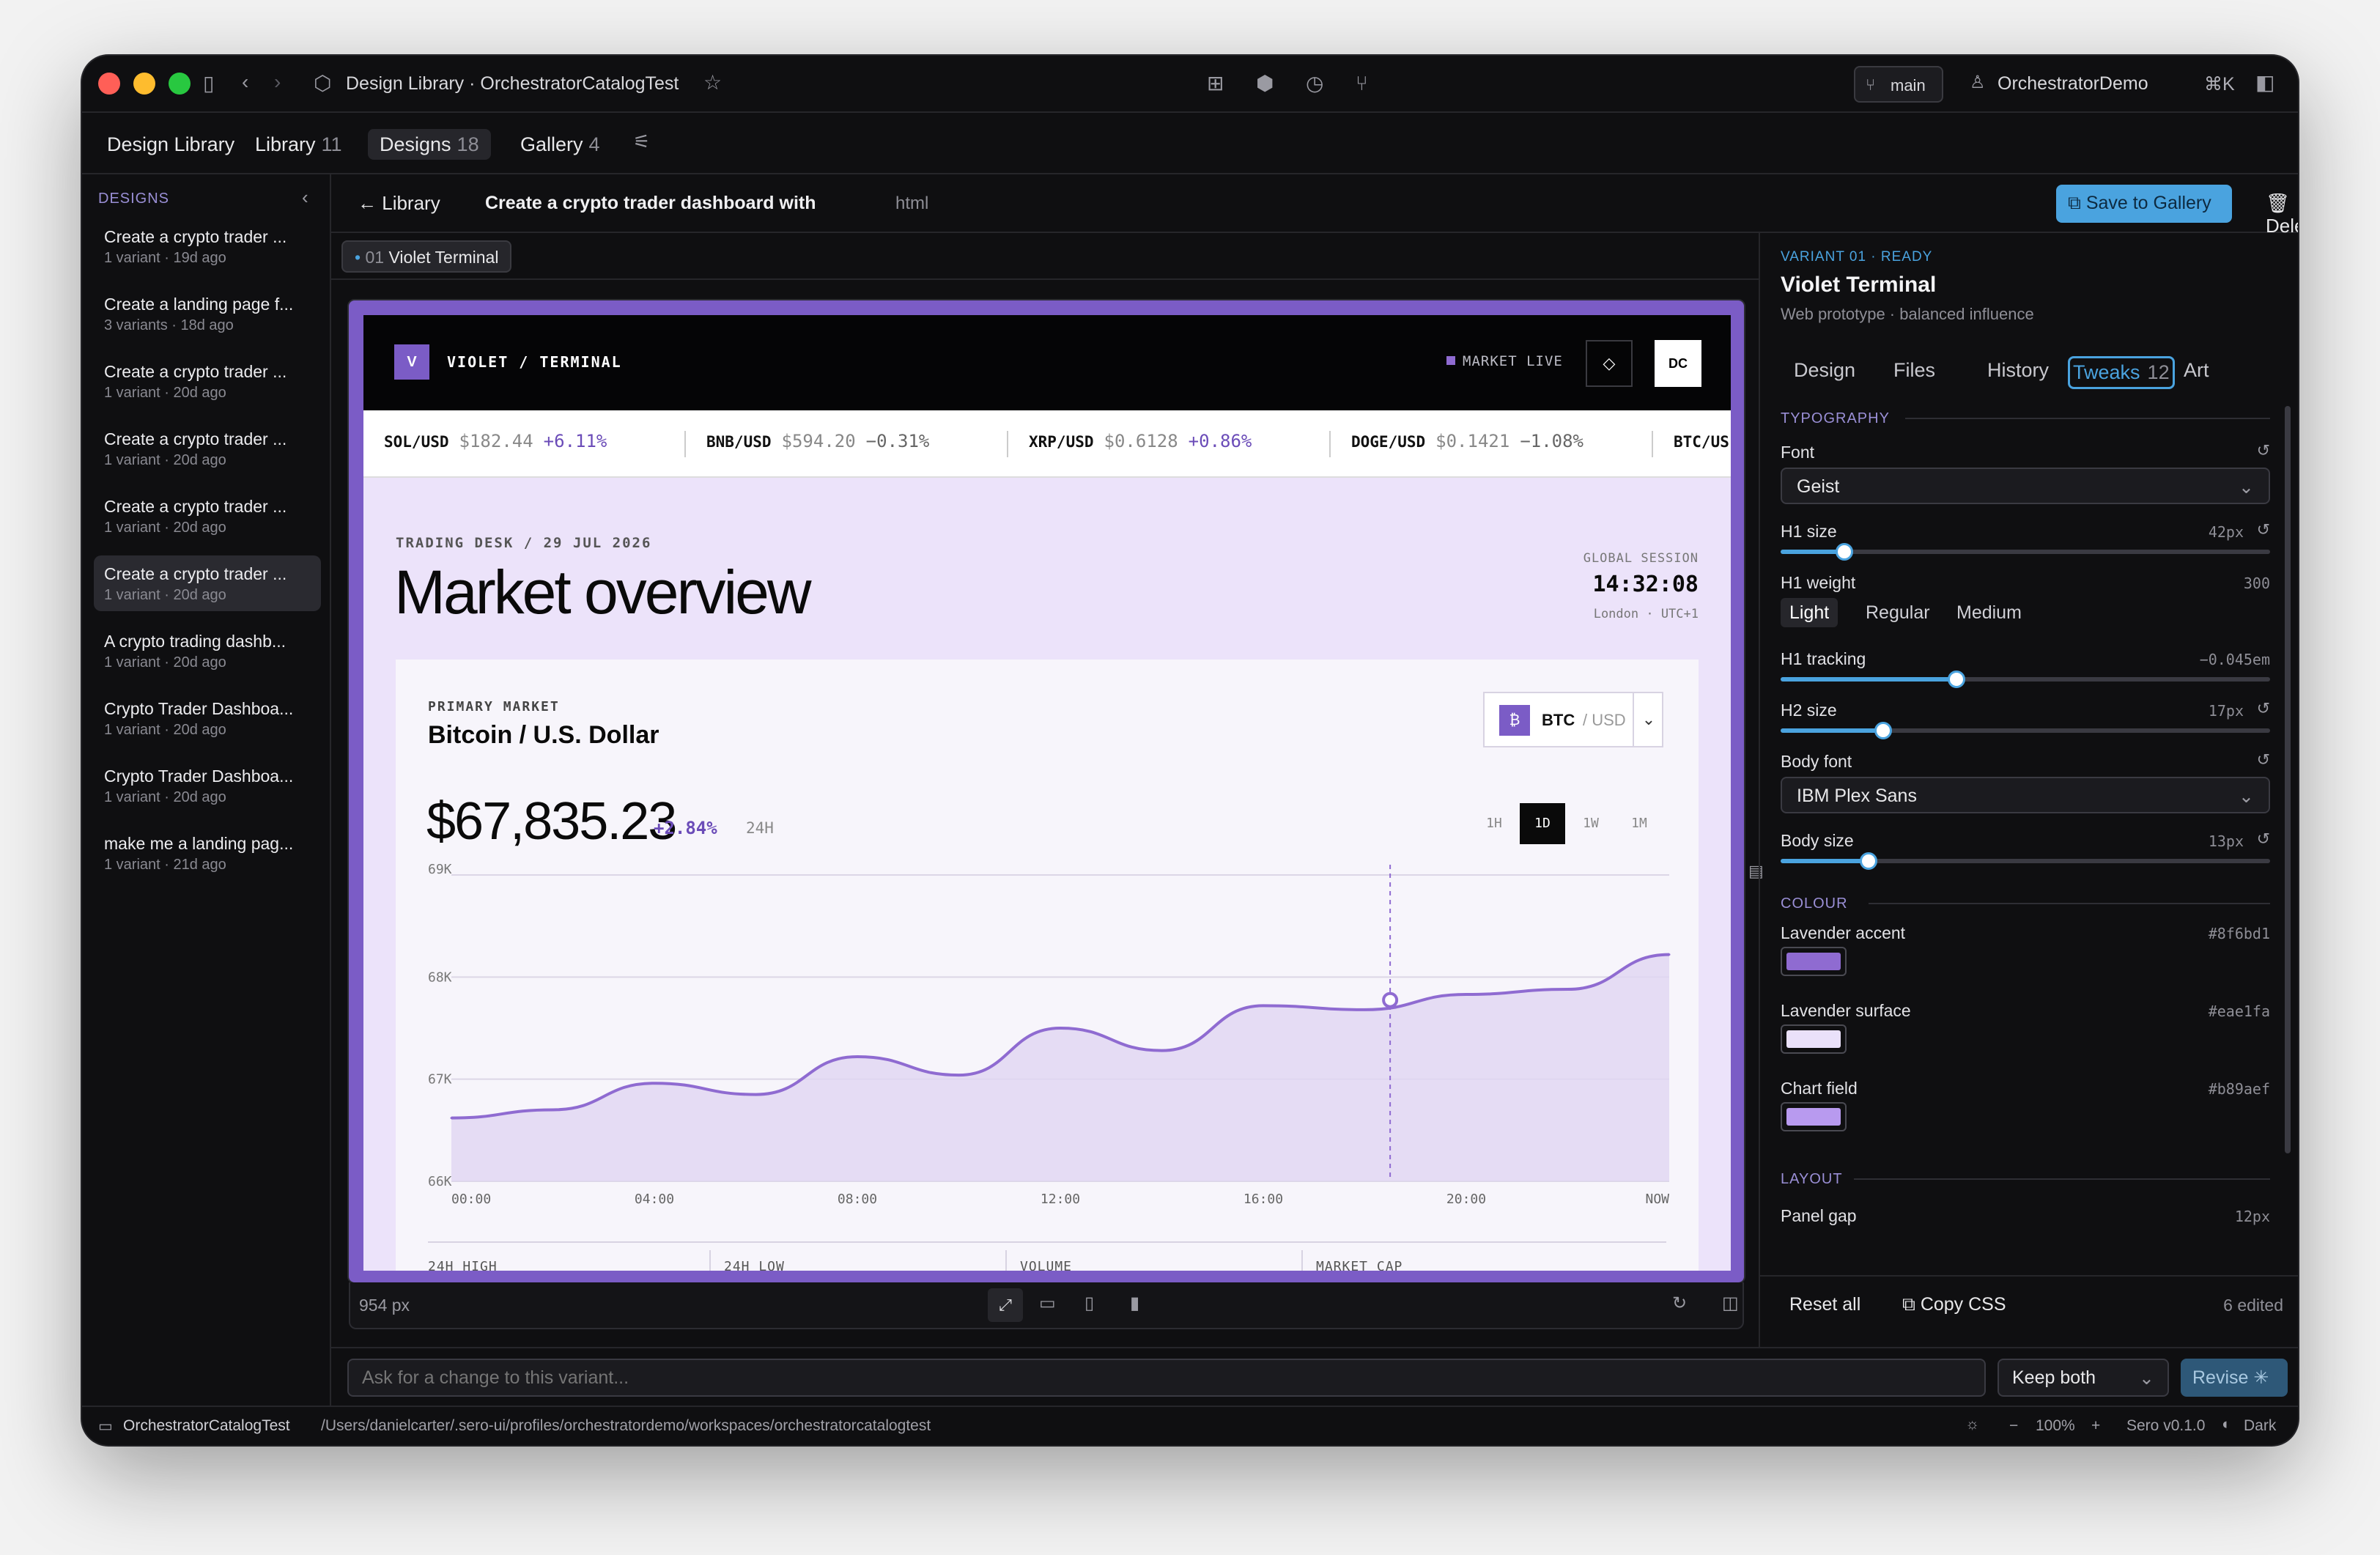  What do you see at coordinates (429, 144) in the screenshot?
I see `tab-designs: Designs 18` at bounding box center [429, 144].